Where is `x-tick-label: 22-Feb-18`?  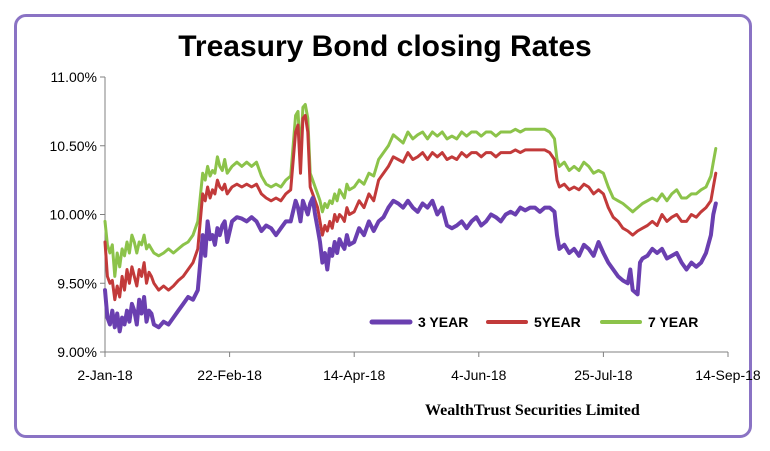 x-tick-label: 22-Feb-18 is located at coordinates (229, 375).